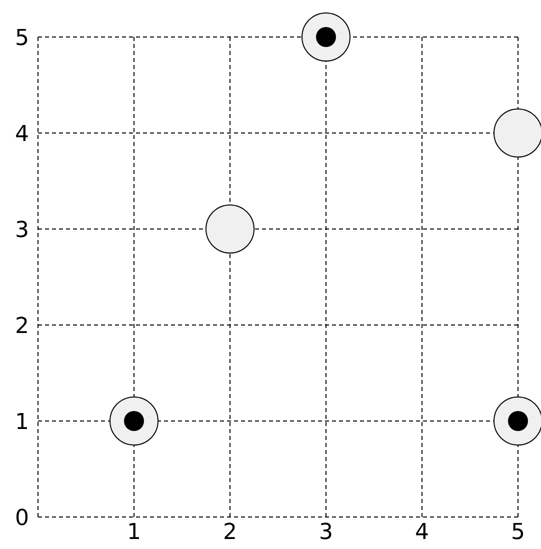  What do you see at coordinates (22, 422) in the screenshot?
I see `y-tick-label: 1` at bounding box center [22, 422].